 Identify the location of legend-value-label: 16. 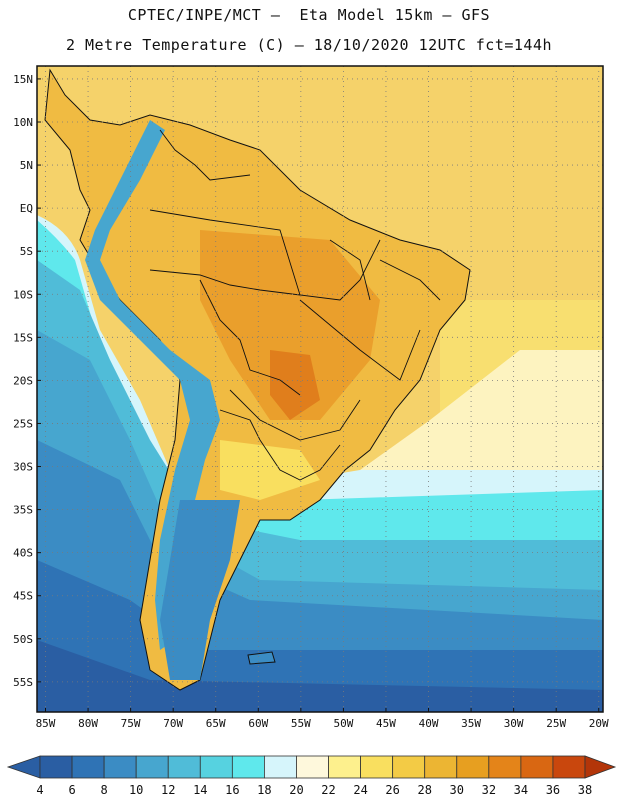
(232, 790).